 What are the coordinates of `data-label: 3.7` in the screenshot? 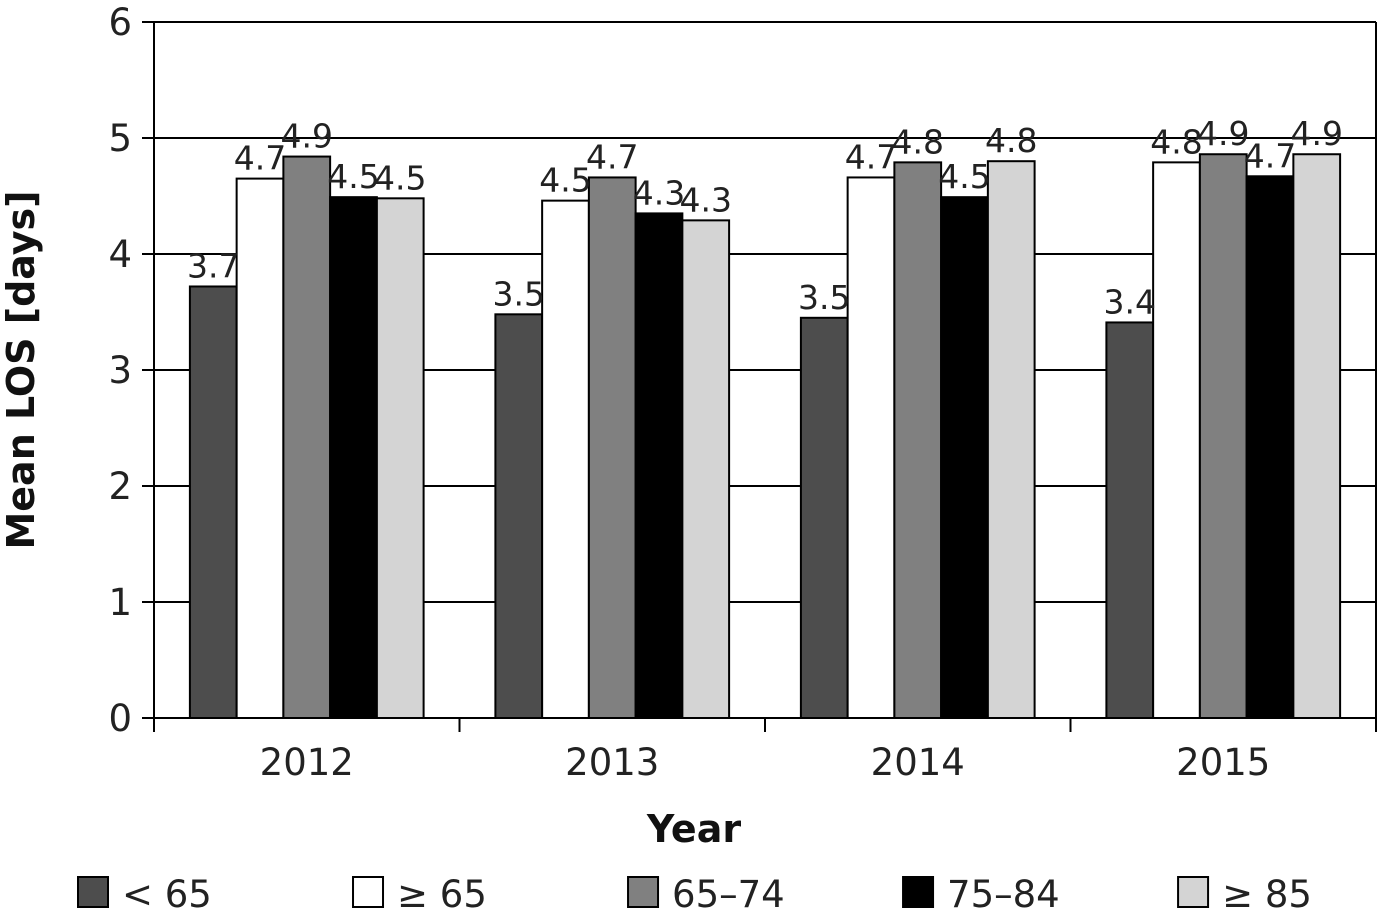 It's located at (213, 265).